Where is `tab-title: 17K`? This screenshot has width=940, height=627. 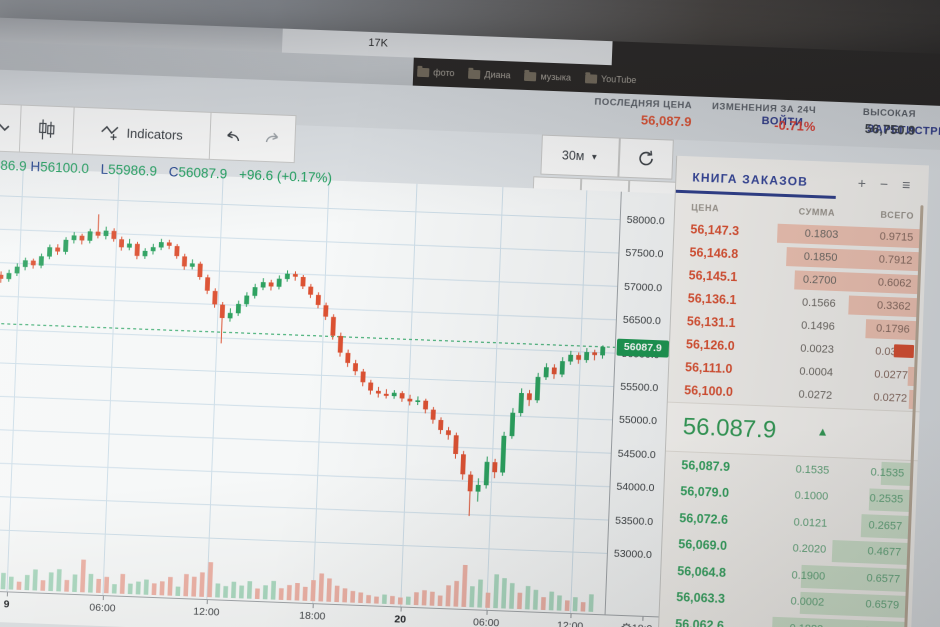 tab-title: 17K is located at coordinates (378, 43).